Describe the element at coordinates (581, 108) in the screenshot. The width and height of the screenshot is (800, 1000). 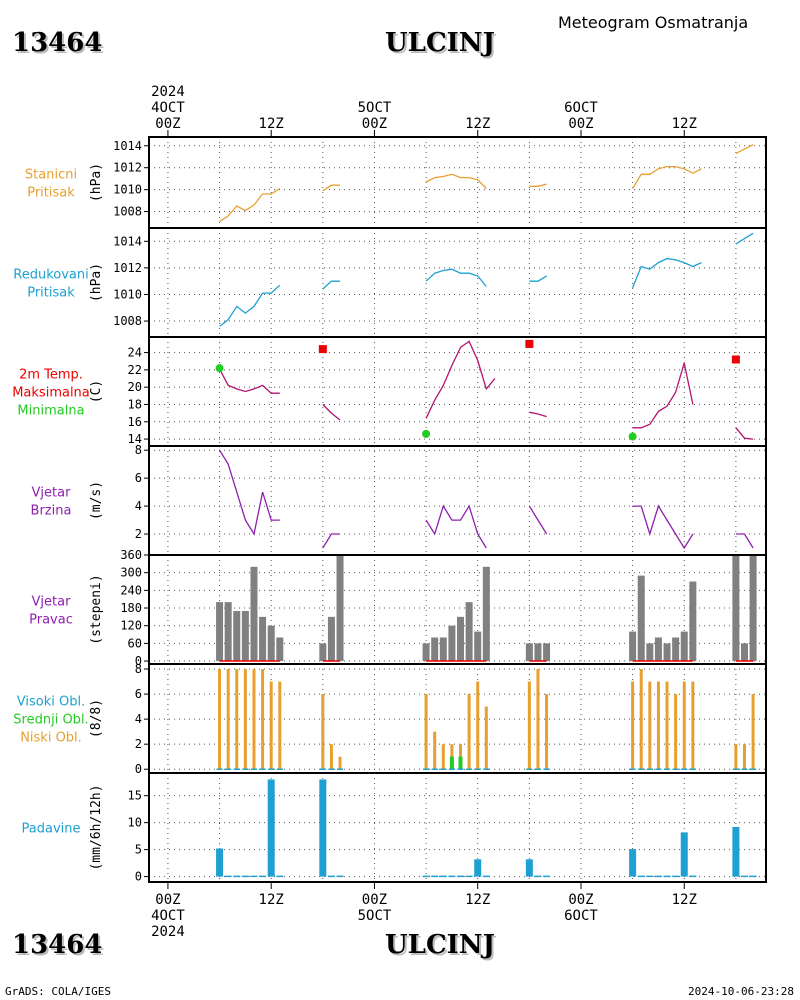
I see `time-label-top: 6OCT` at that location.